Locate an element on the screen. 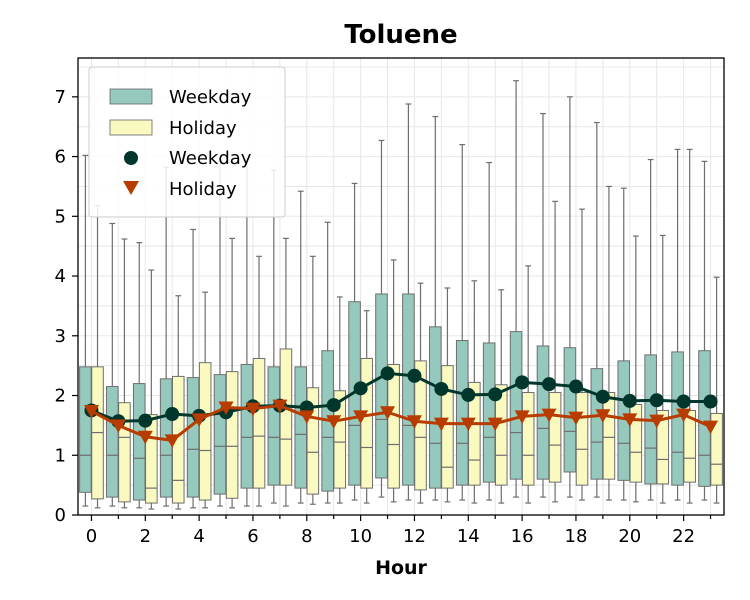  y-tick-label: 2 is located at coordinates (60, 396).